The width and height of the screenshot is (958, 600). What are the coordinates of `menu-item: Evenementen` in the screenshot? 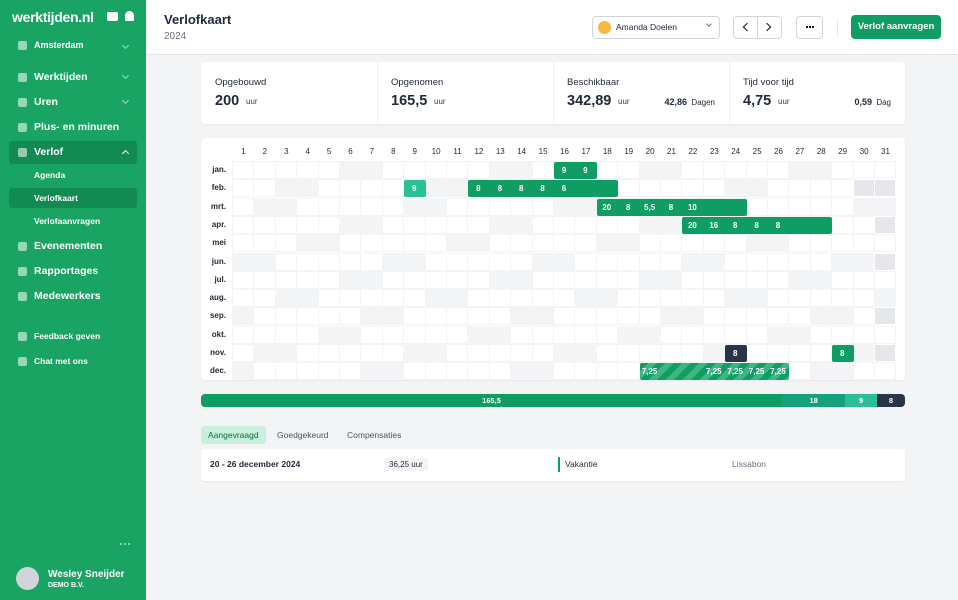 It's located at (73, 246).